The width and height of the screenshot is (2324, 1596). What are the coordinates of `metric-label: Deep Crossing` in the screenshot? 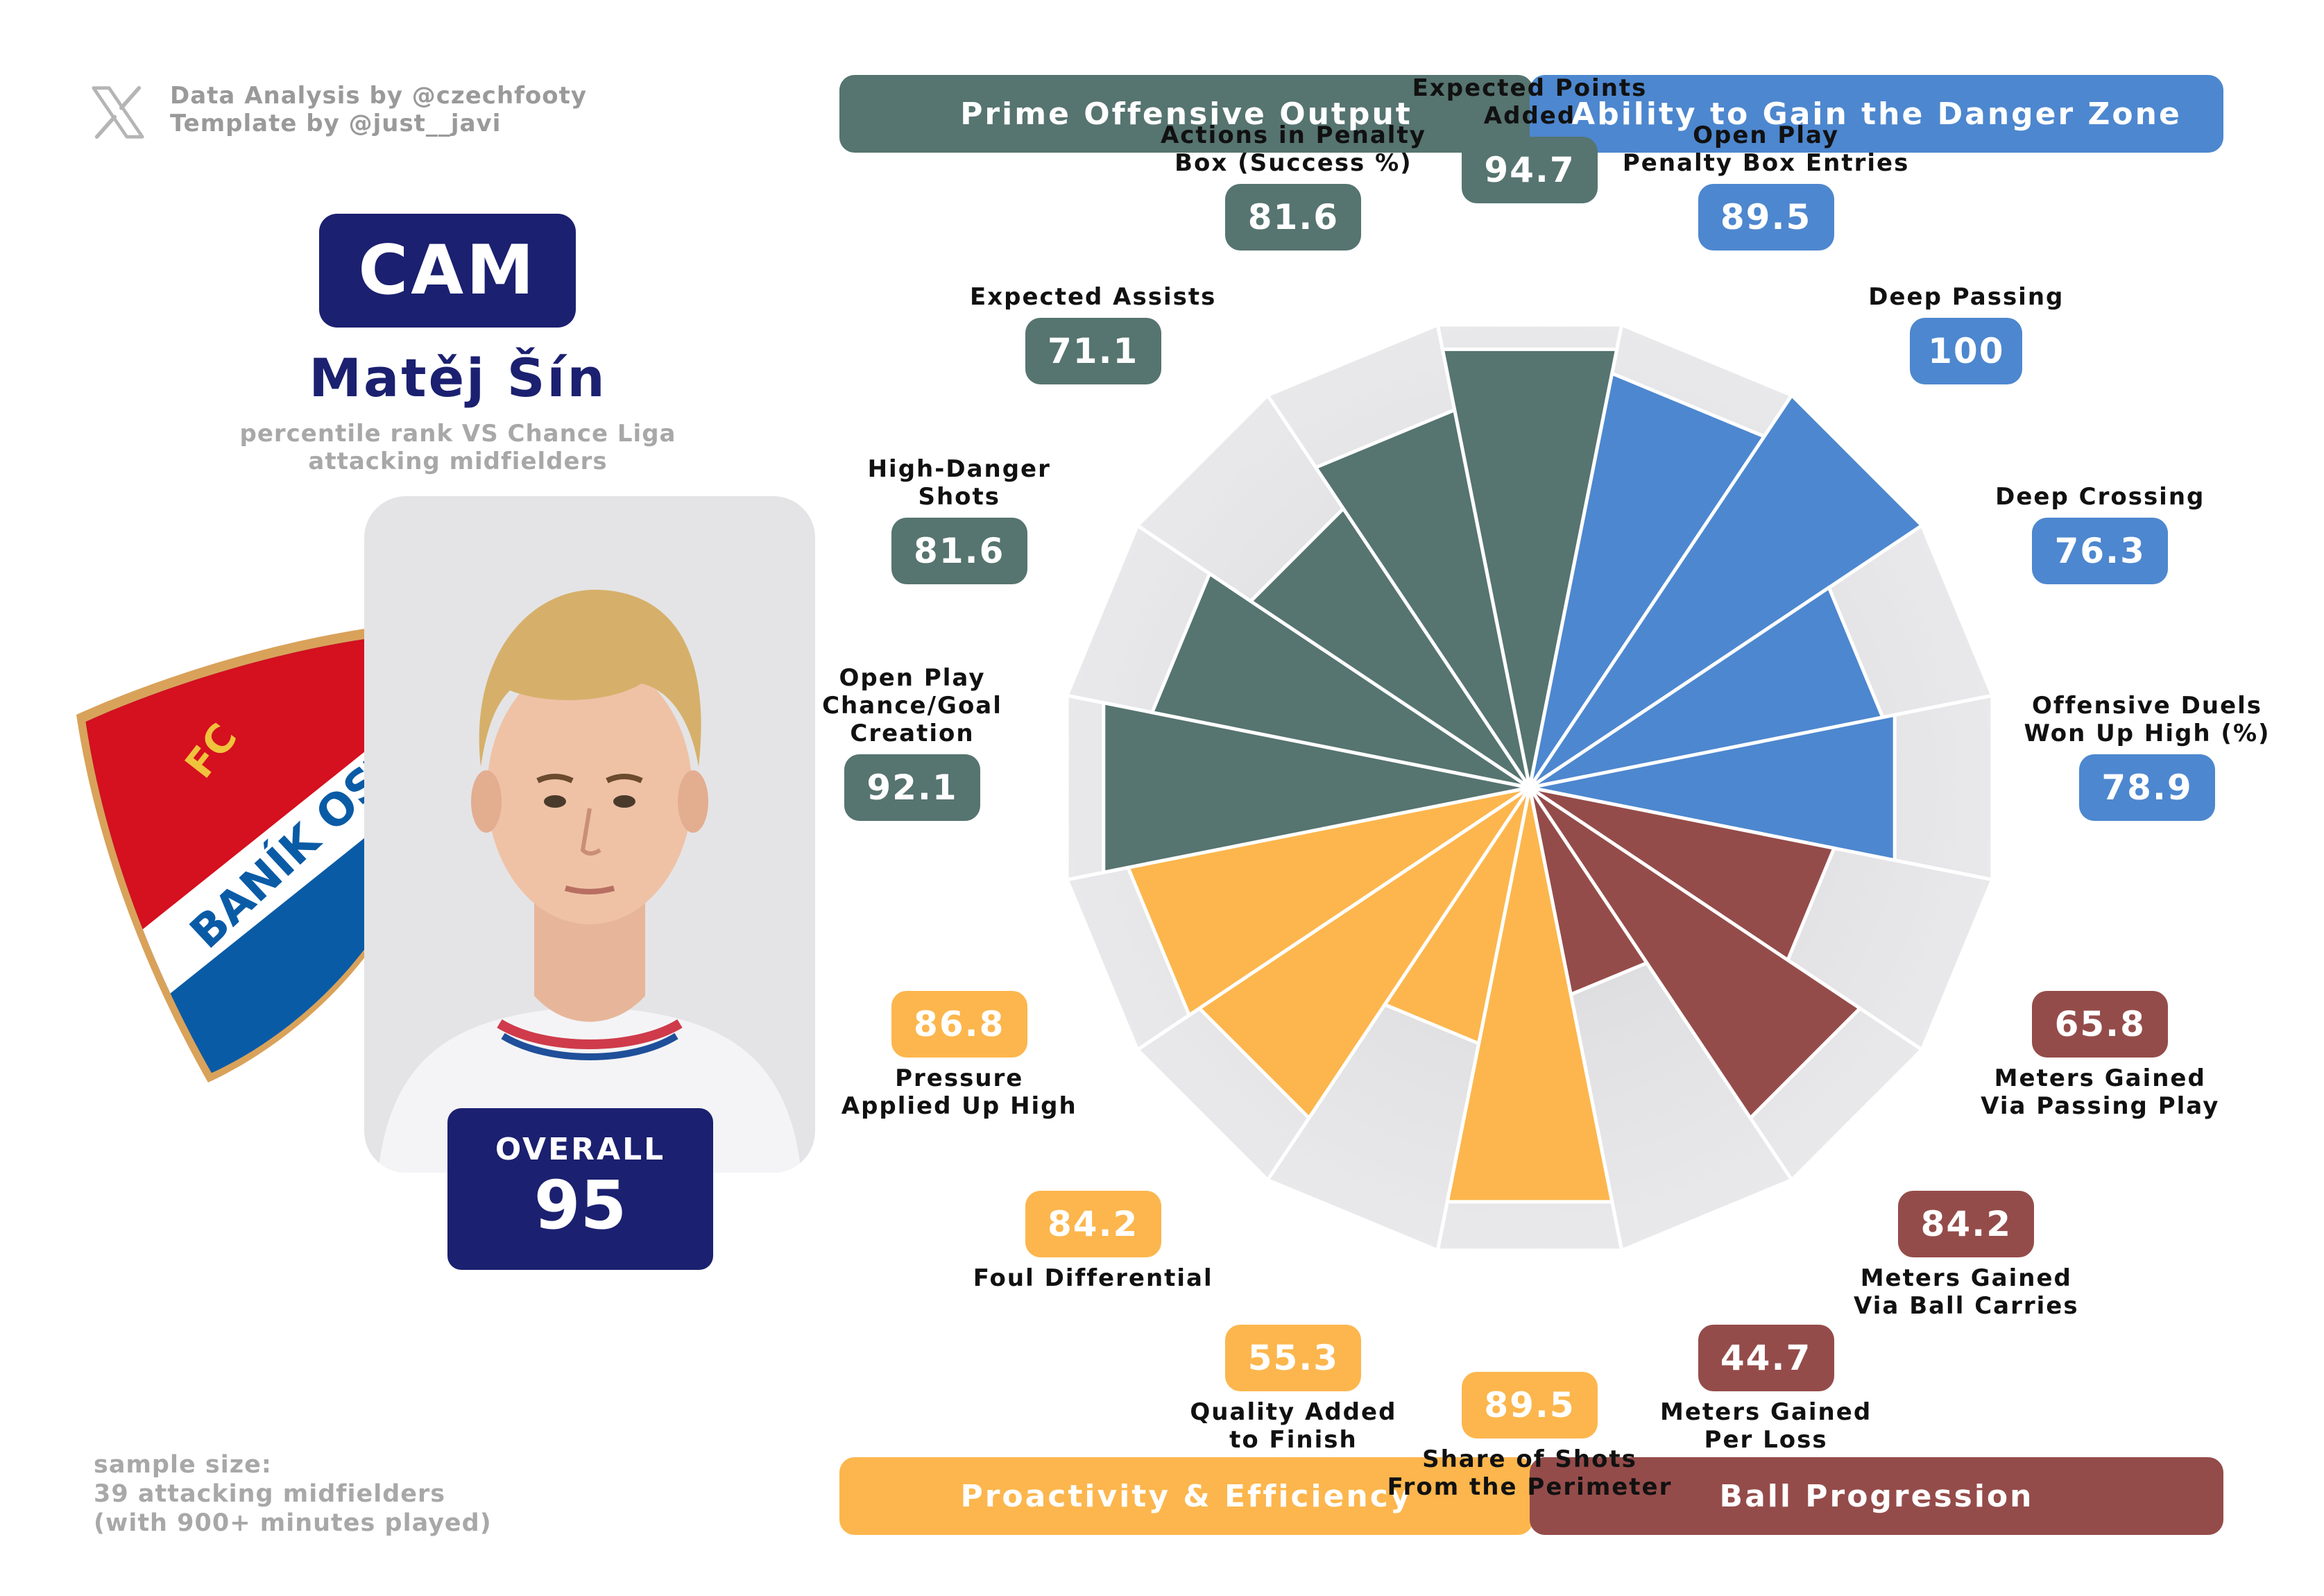 It's located at (2100, 497).